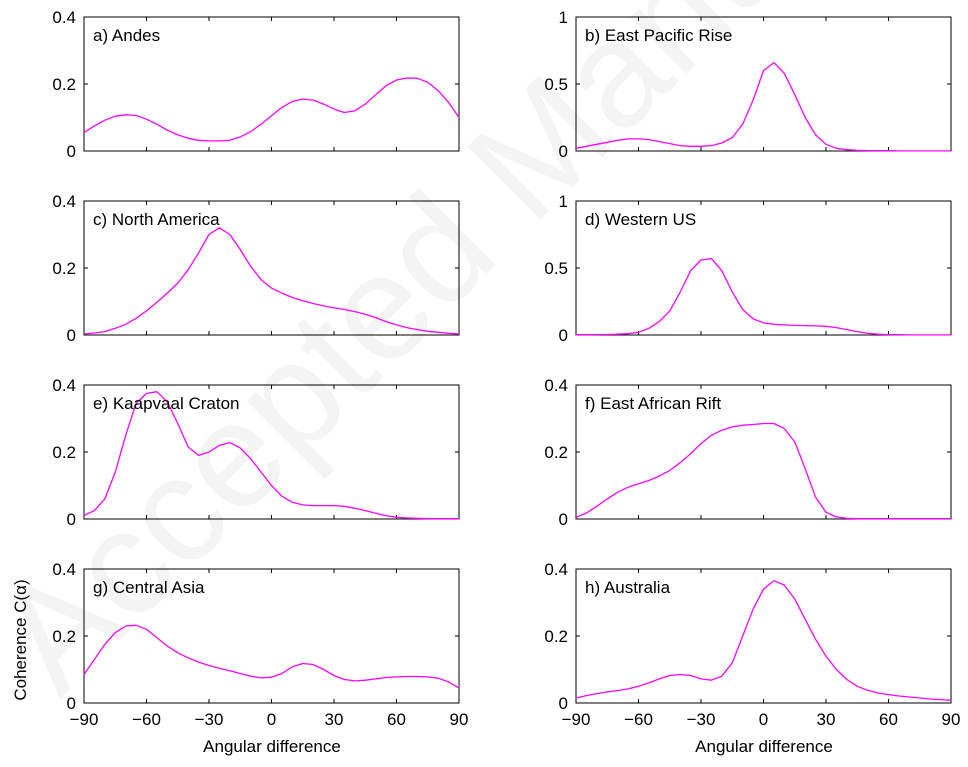 Image resolution: width=968 pixels, height=767 pixels. I want to click on panel-label: h) Australia, so click(628, 587).